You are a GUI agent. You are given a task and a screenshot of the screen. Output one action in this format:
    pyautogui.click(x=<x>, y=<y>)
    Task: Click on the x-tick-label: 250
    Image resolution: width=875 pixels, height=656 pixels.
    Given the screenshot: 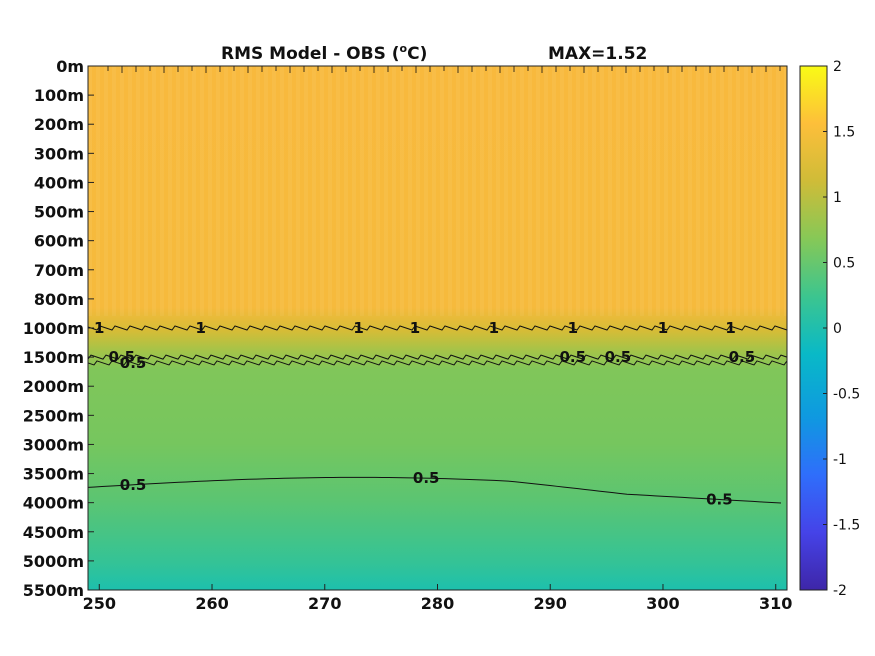 What is the action you would take?
    pyautogui.click(x=99, y=603)
    